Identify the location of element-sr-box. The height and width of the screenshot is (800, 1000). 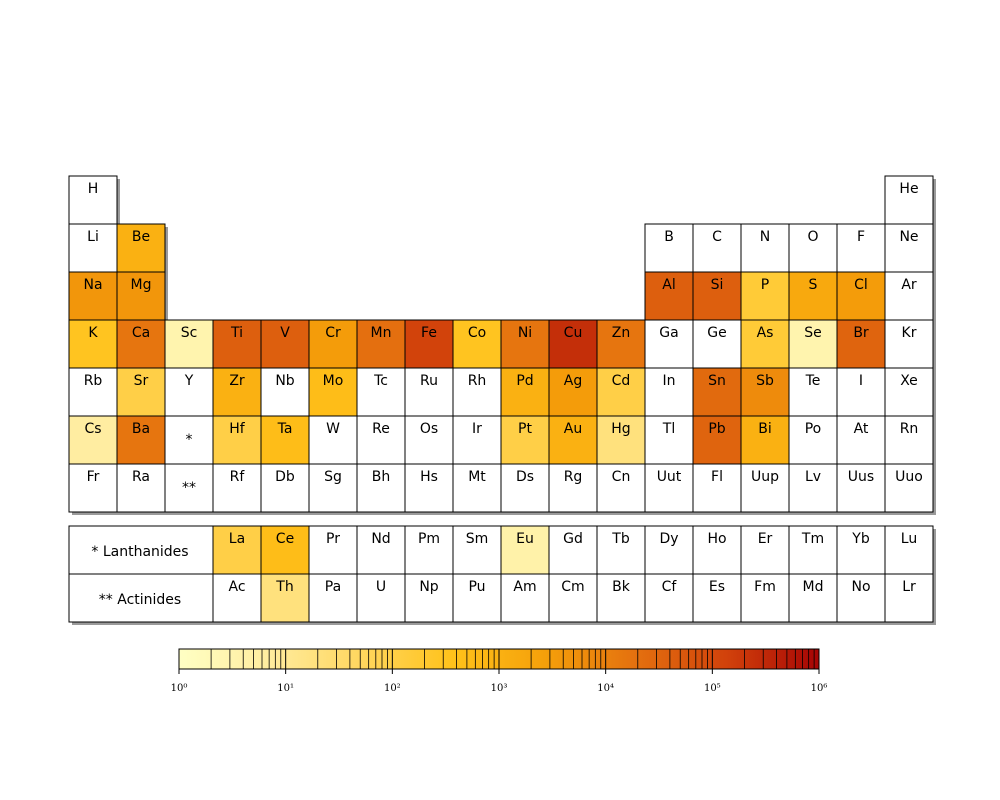
(141, 392).